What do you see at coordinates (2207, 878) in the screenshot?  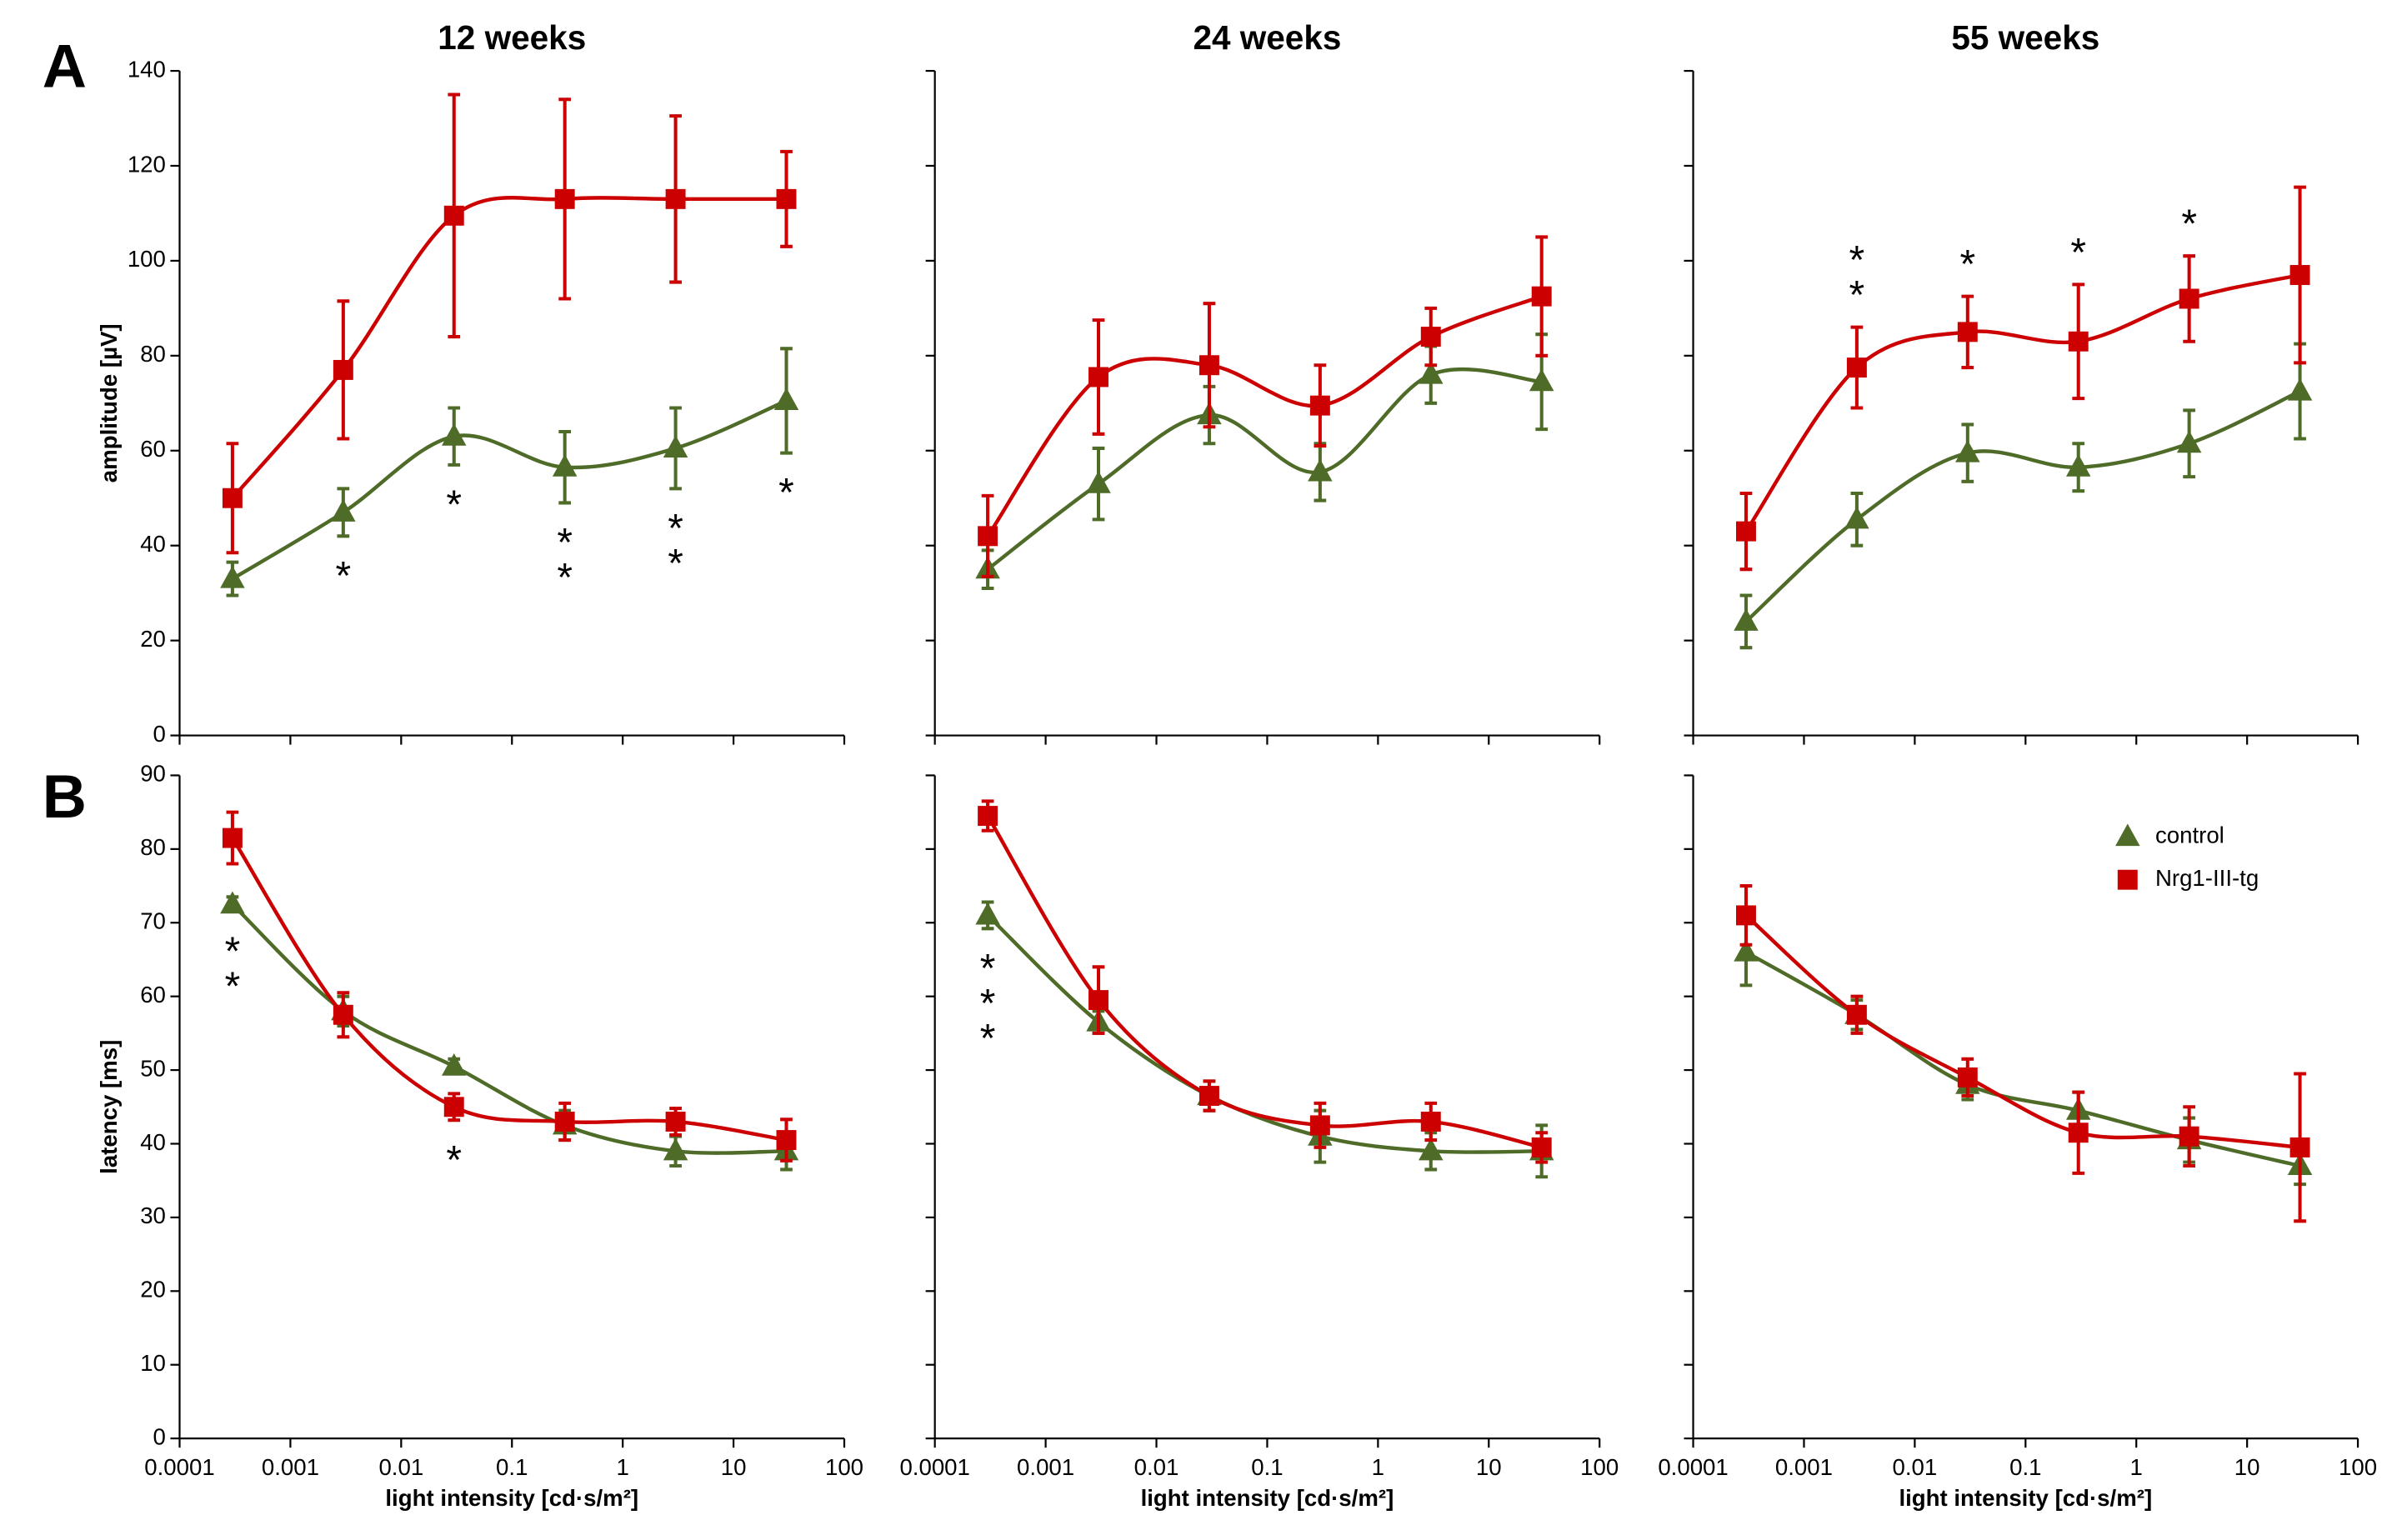 I see `legend-label: Nrg1-III-tg` at bounding box center [2207, 878].